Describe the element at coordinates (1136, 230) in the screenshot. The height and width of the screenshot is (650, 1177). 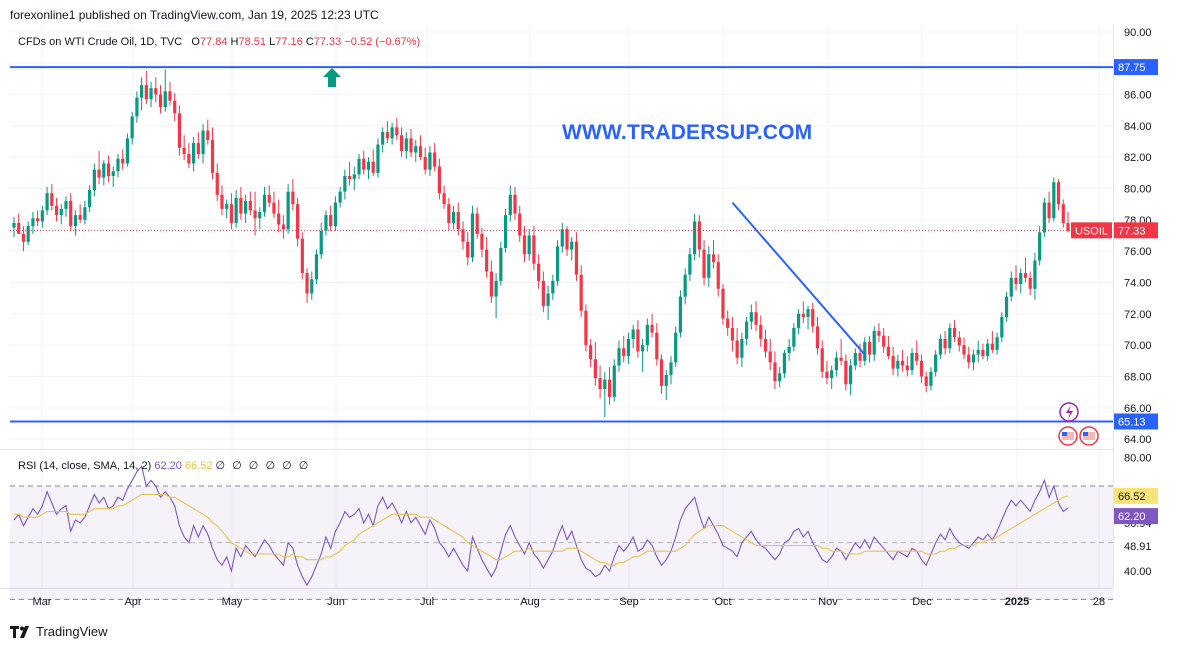
I see `last-price-tag-bg` at that location.